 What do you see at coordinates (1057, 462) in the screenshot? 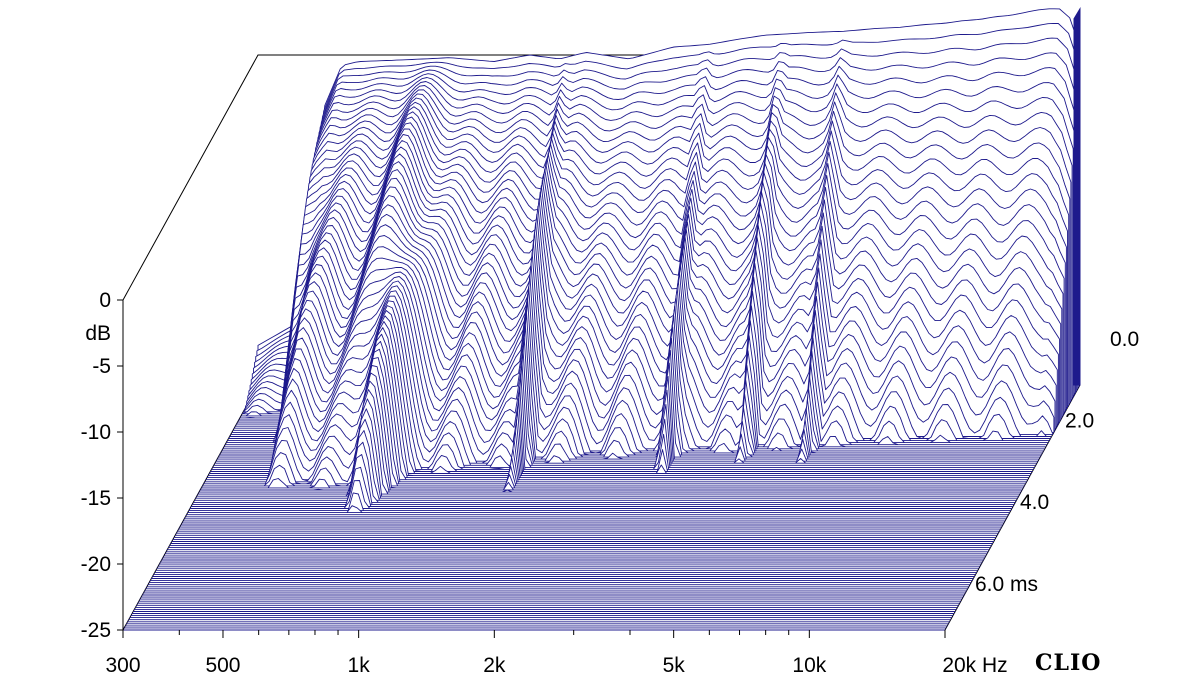
I see `z-axis: 0.0 2.0 4.0 6.0 ms` at bounding box center [1057, 462].